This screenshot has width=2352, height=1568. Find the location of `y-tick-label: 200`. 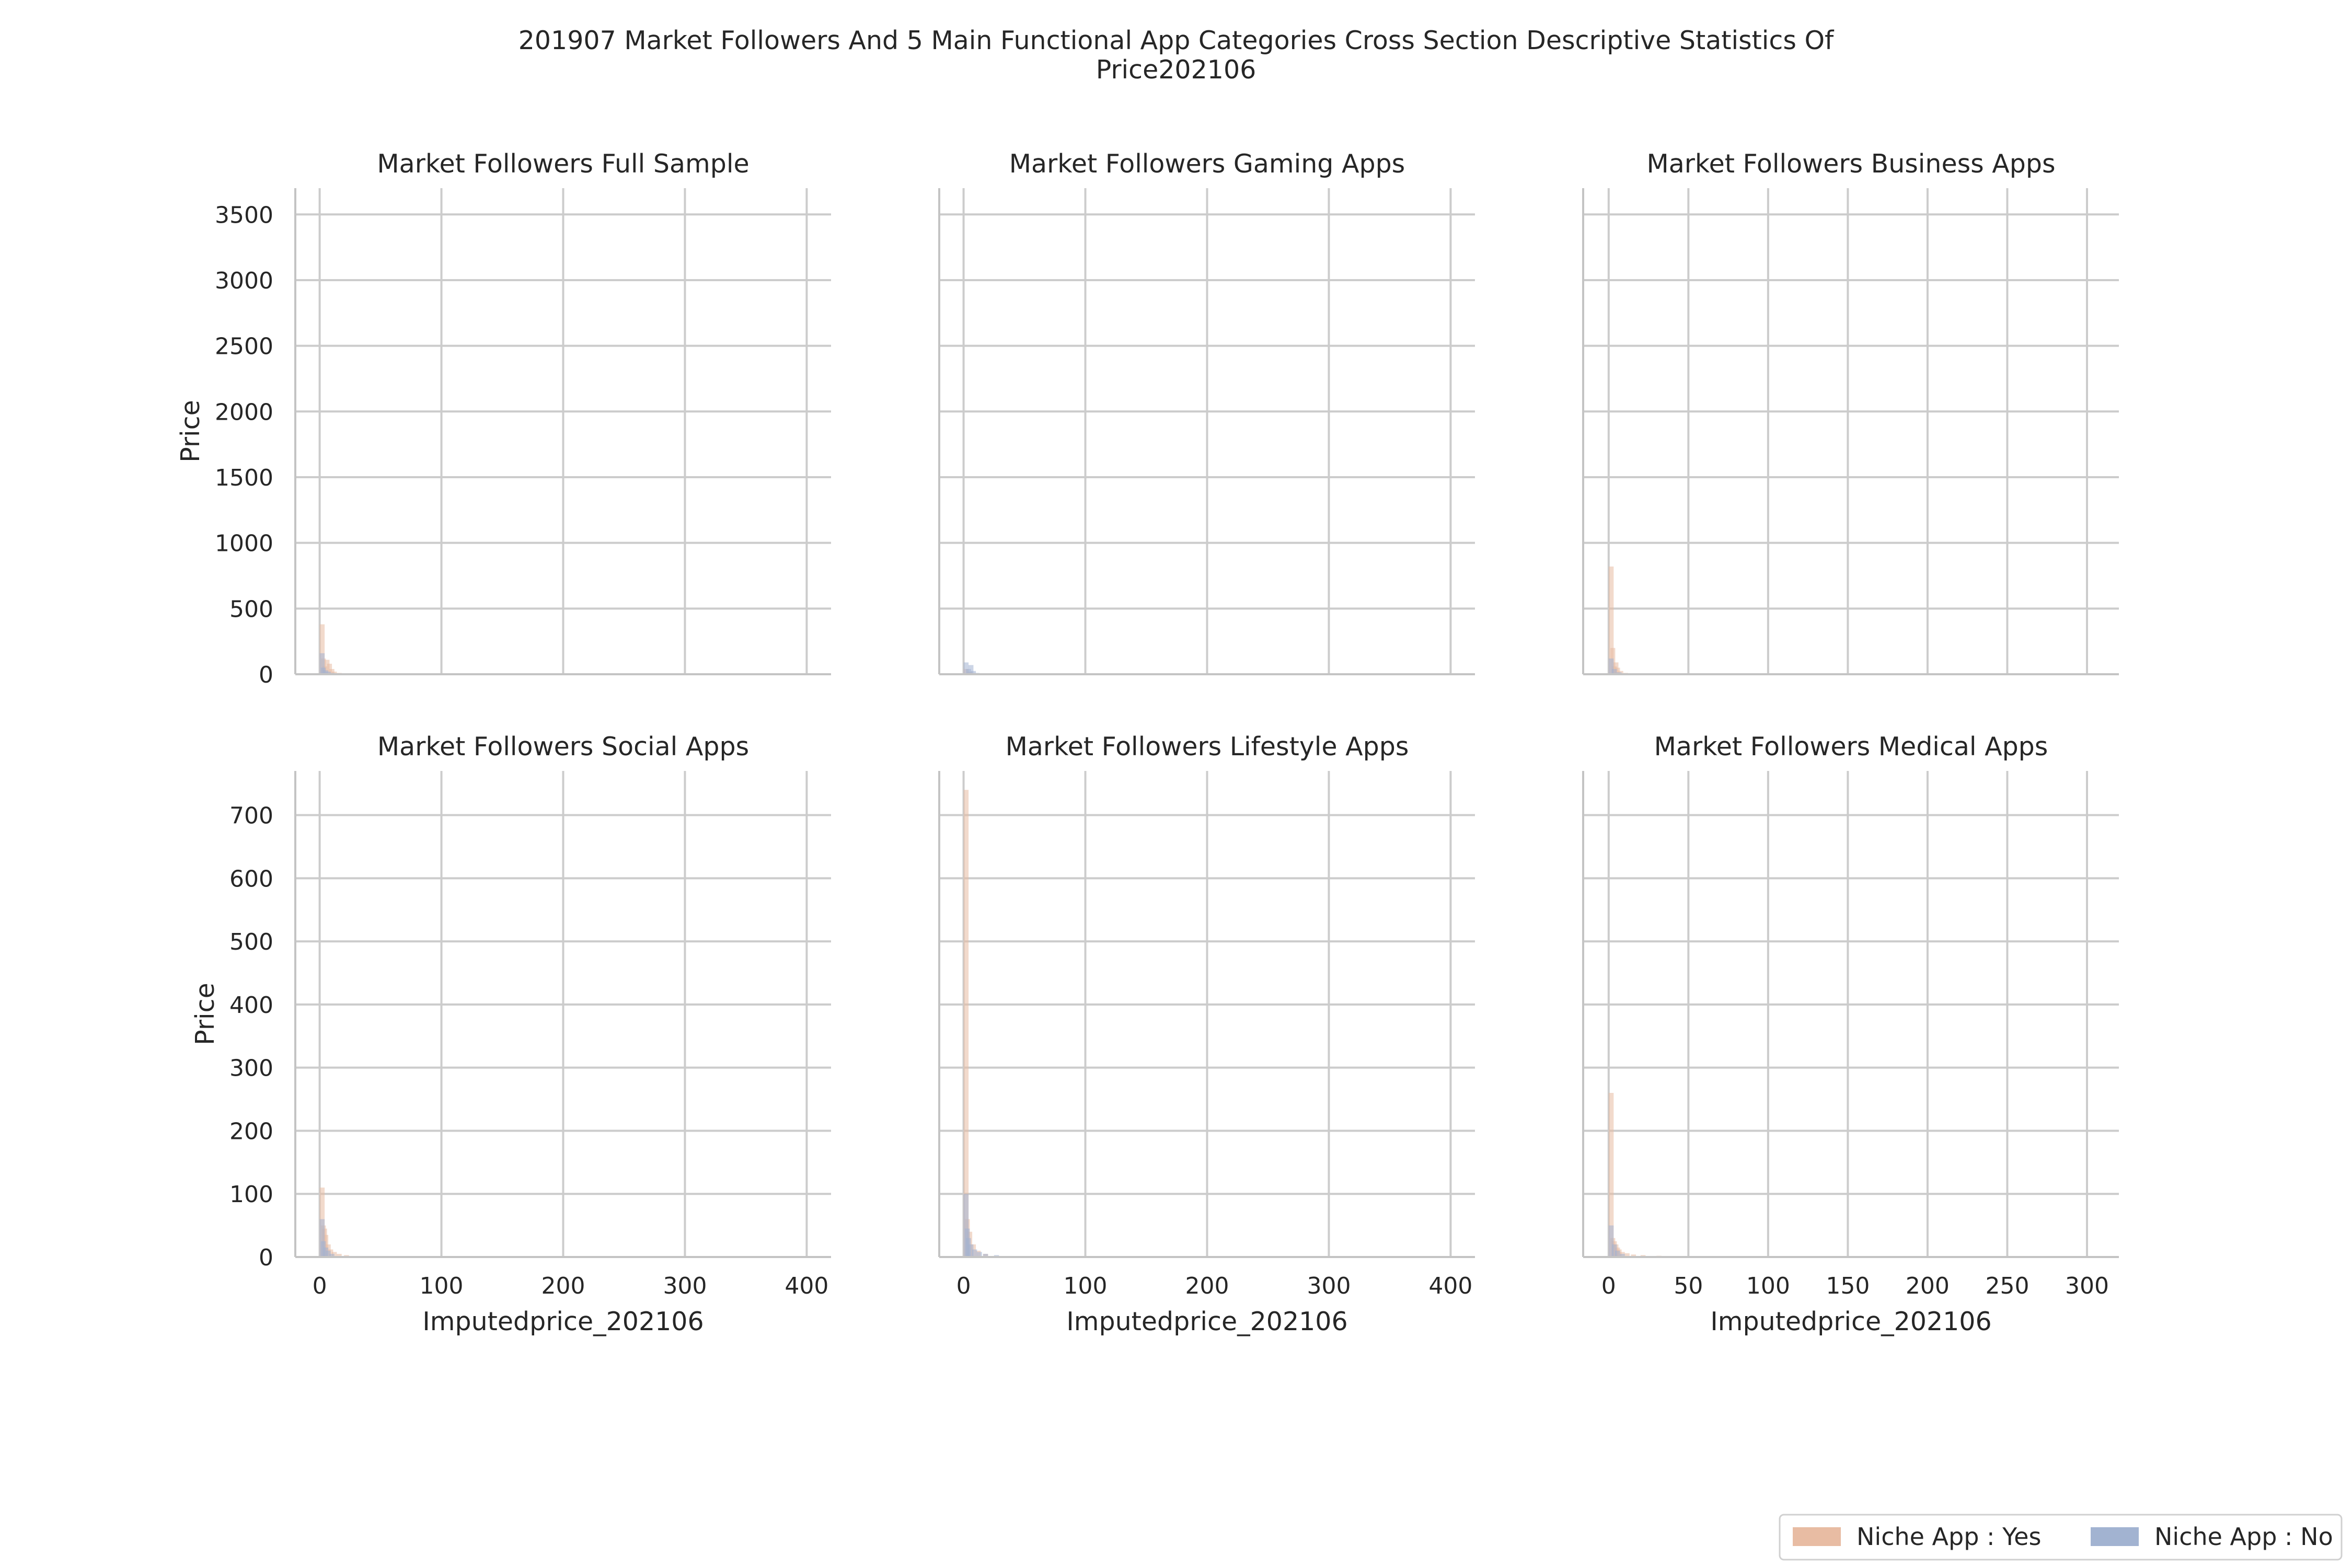

y-tick-label: 200 is located at coordinates (251, 1131).